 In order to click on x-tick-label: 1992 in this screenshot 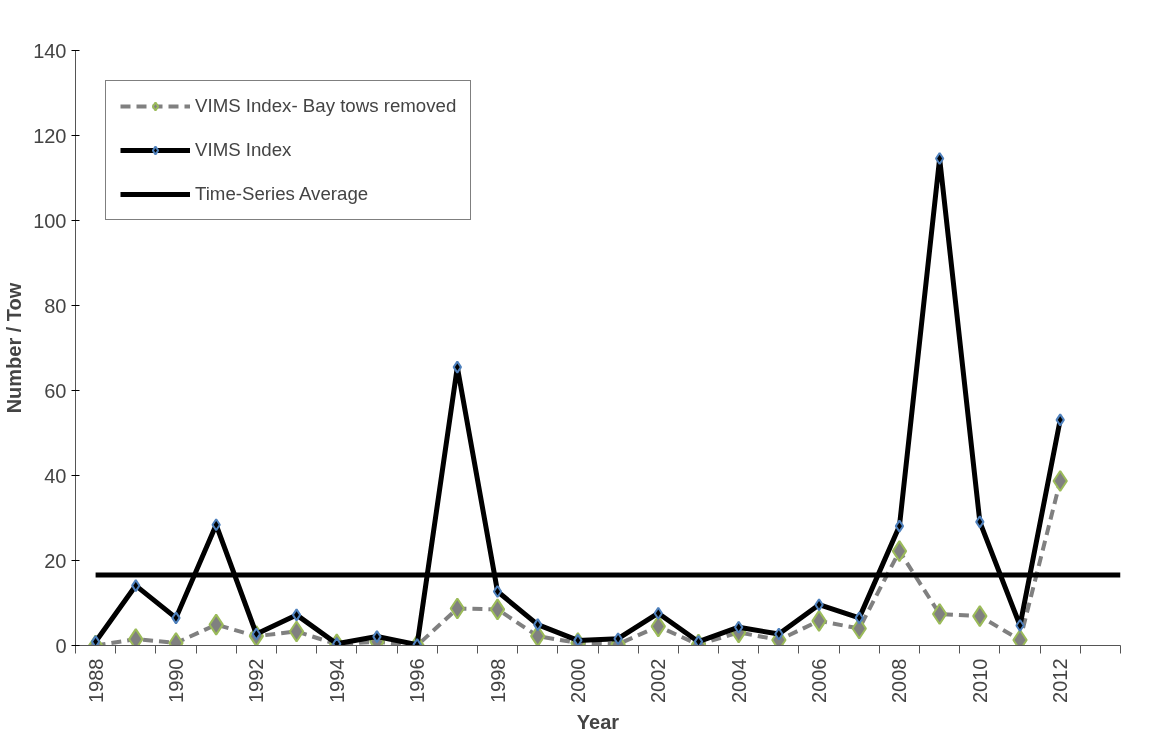, I will do `click(256, 680)`.